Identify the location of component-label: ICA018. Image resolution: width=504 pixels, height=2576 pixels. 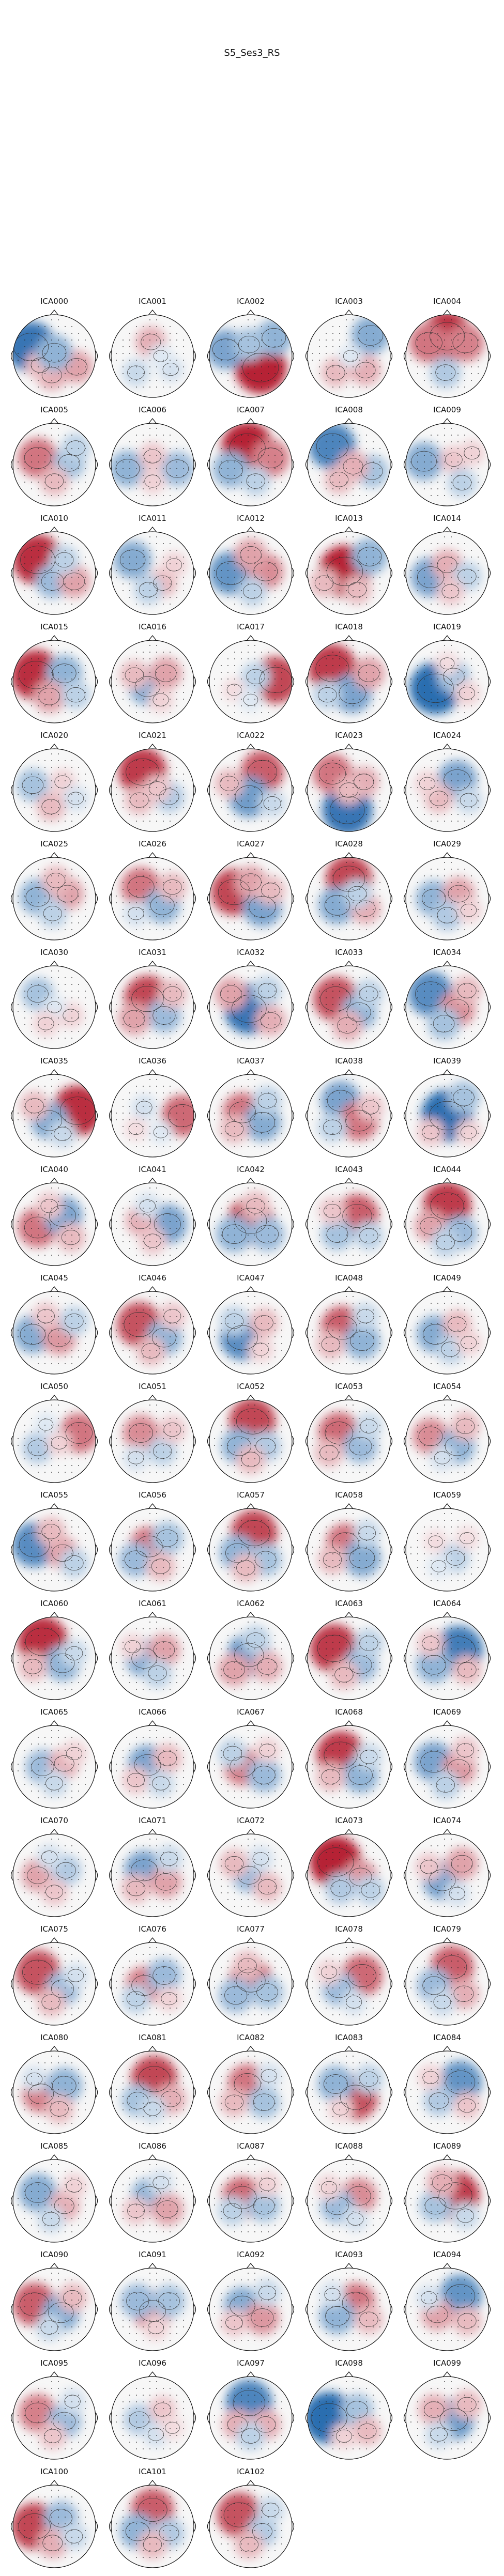
(349, 626).